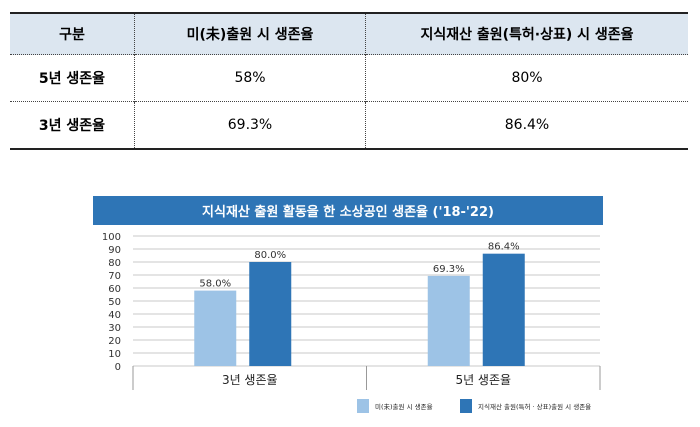  Describe the element at coordinates (404, 406) in the screenshot. I see `legend-label: 미(未)출원 시 생존율` at that location.